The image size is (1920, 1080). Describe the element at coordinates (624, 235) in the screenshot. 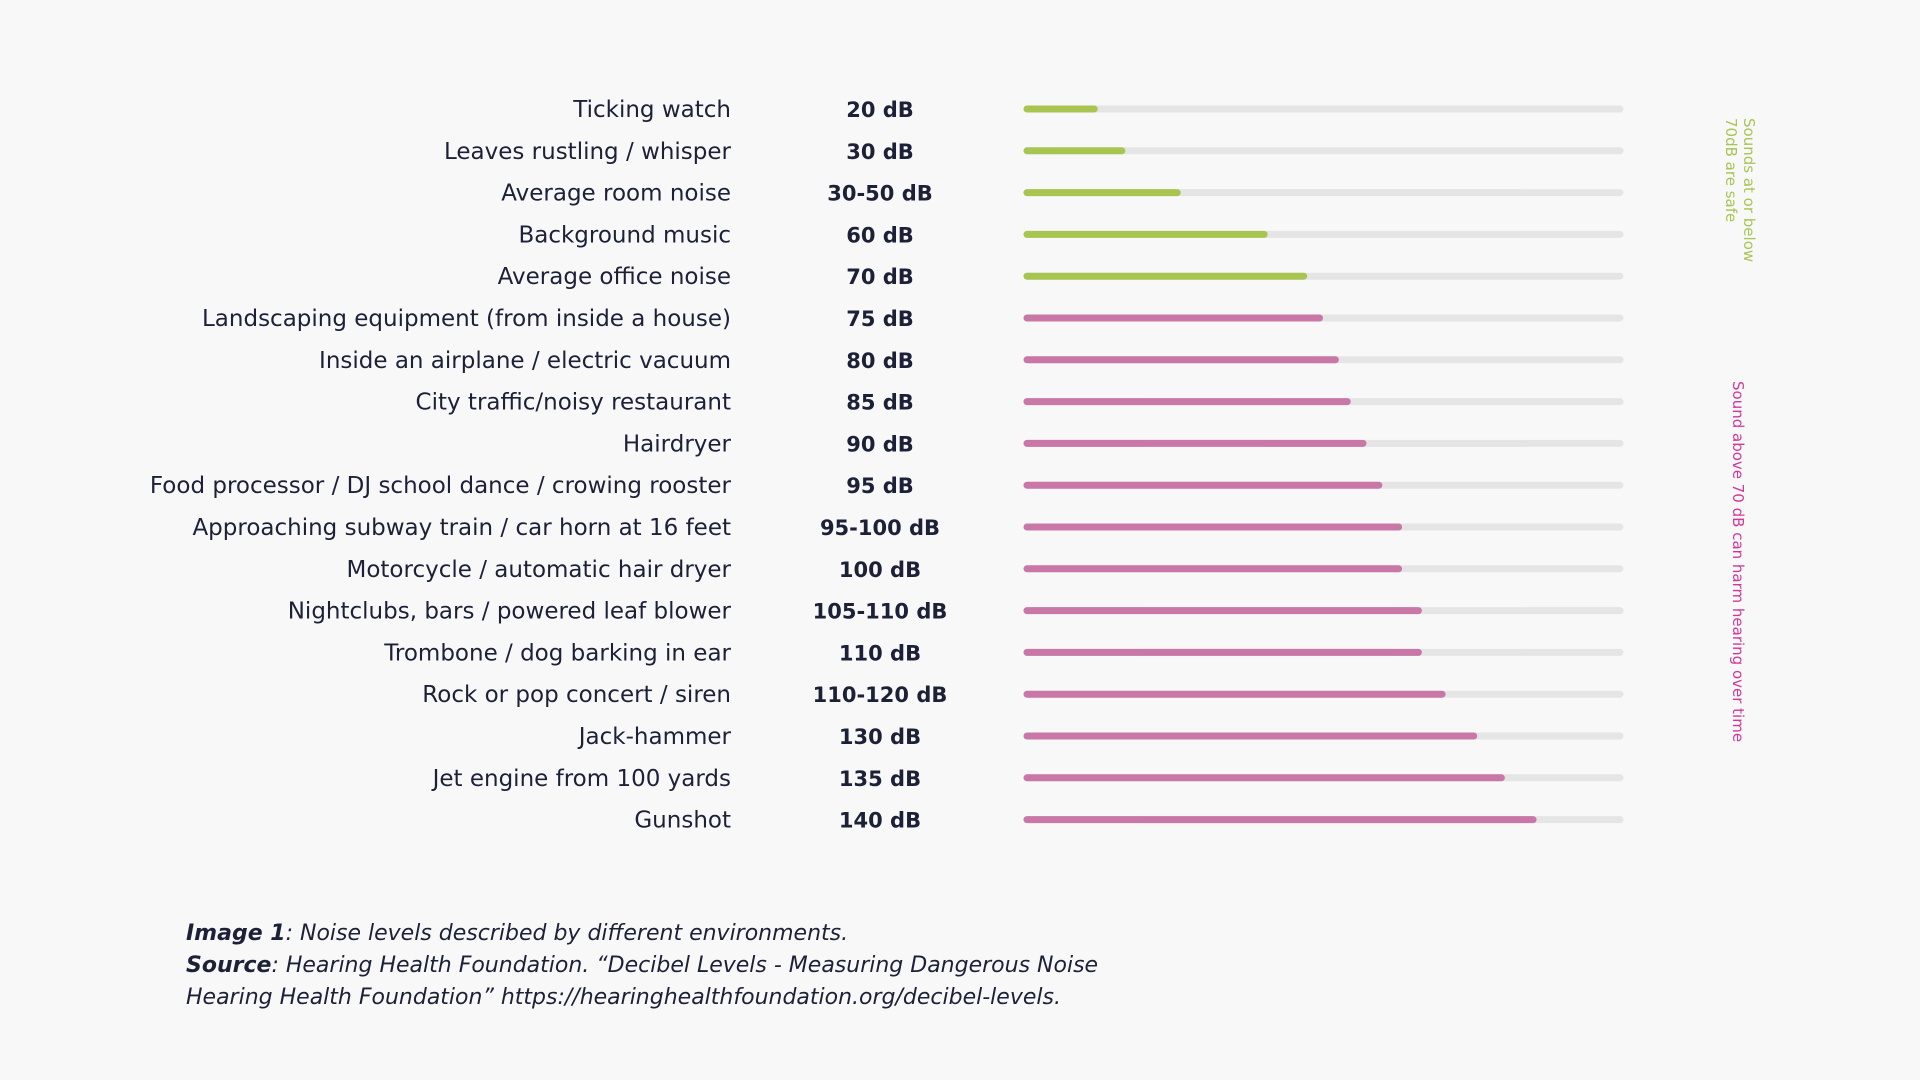

I see `row-label: Background music` at that location.